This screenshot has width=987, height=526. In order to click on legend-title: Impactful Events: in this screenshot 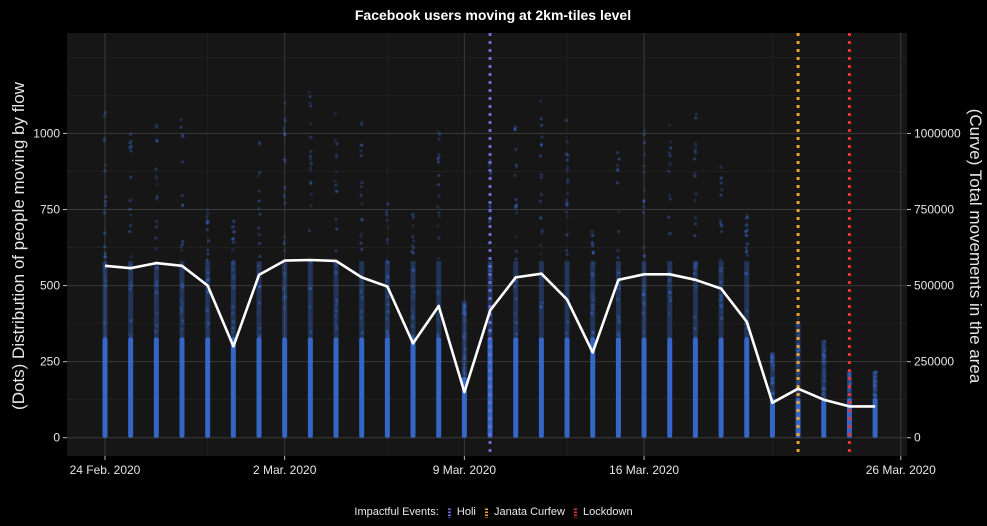, I will do `click(396, 512)`.